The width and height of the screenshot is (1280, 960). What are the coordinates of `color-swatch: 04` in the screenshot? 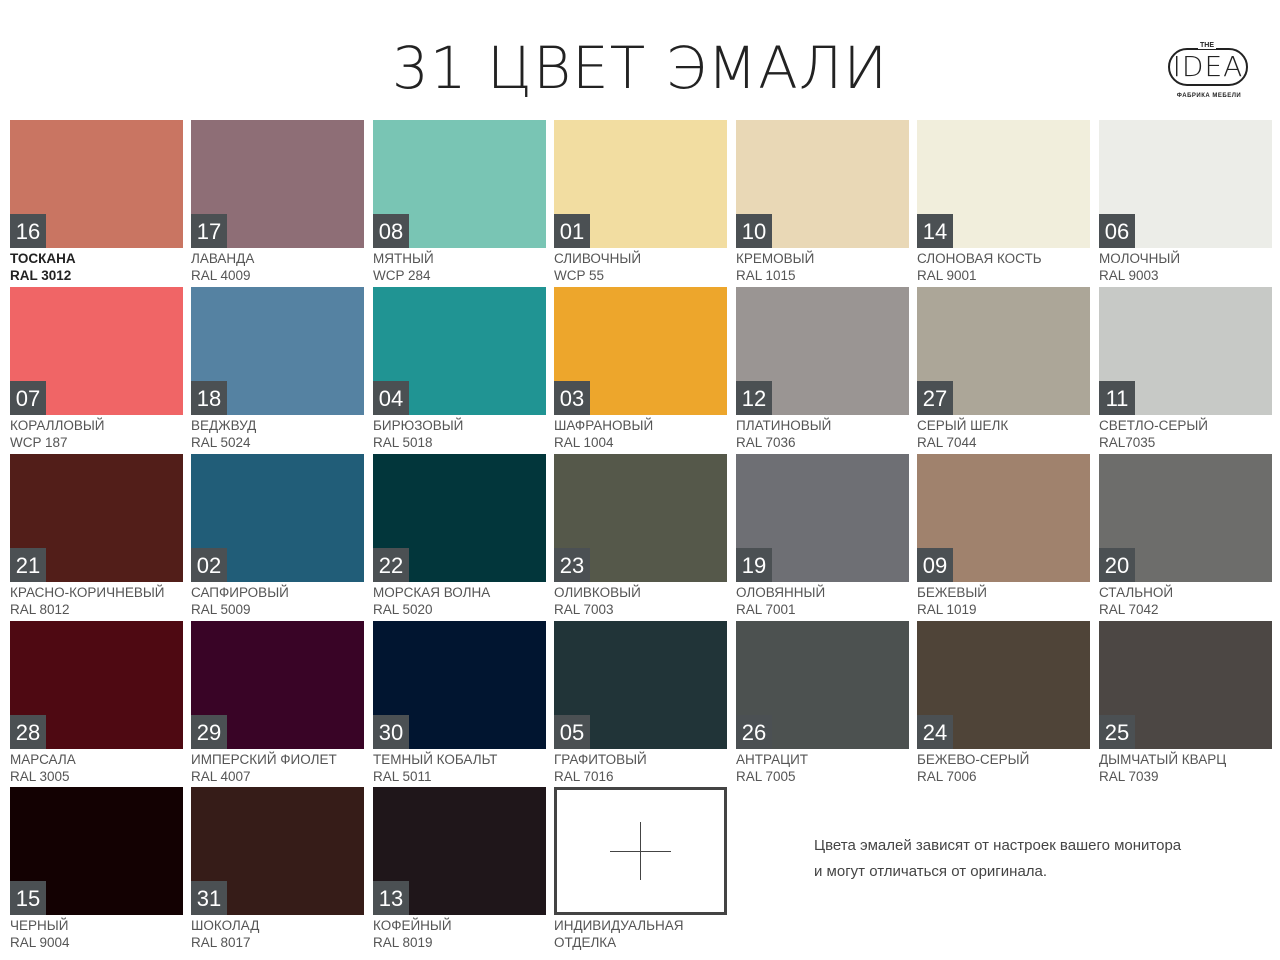 It's located at (459, 351).